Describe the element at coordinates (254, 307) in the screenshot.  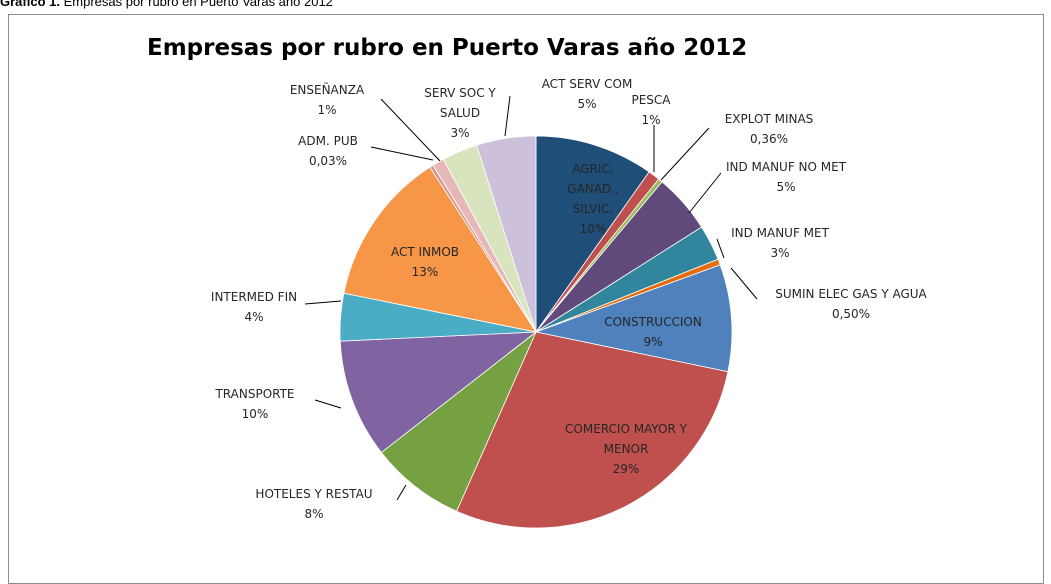
I see `slice-label-11: INTERMED FIN 4%` at that location.